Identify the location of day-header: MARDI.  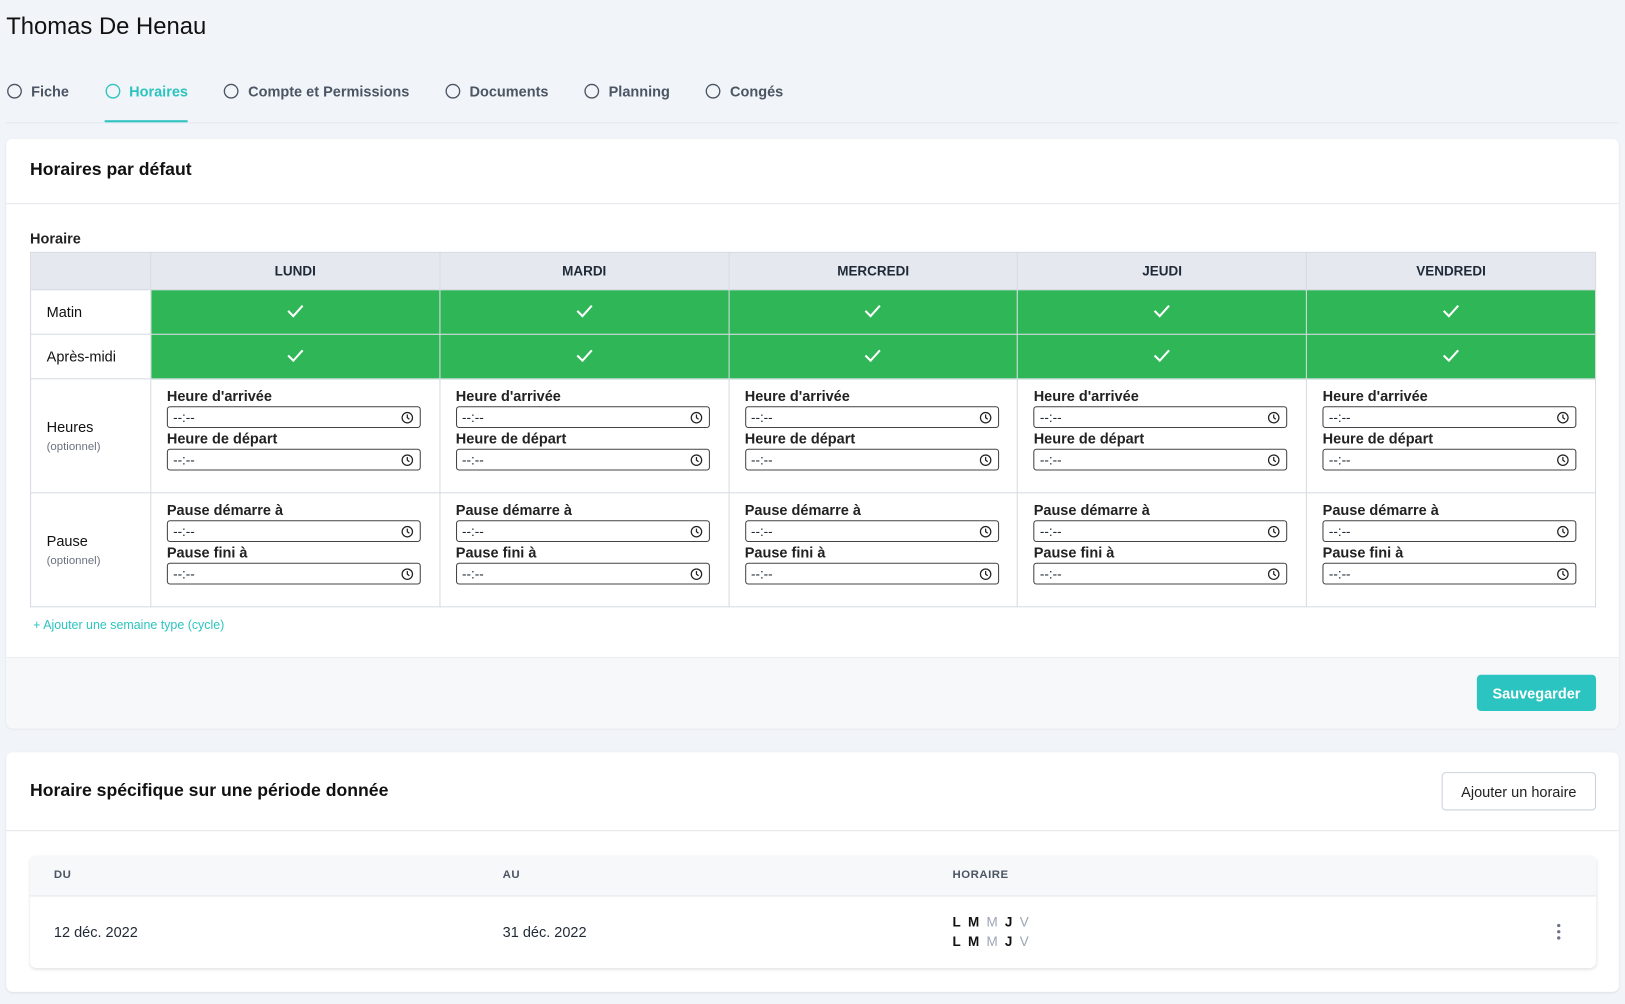
(584, 271).